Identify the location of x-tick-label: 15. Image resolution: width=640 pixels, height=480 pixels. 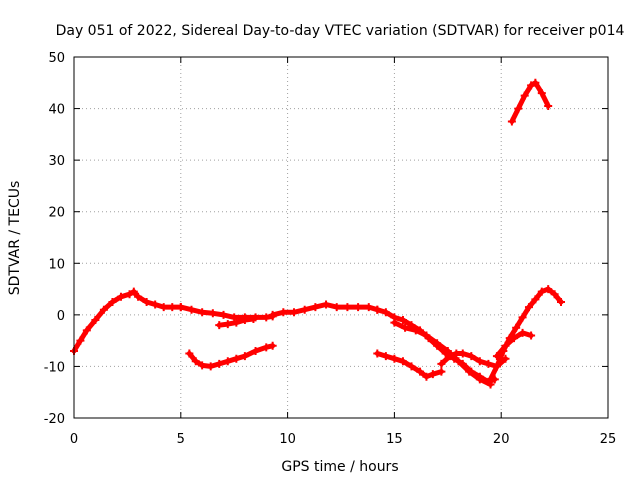
(394, 439).